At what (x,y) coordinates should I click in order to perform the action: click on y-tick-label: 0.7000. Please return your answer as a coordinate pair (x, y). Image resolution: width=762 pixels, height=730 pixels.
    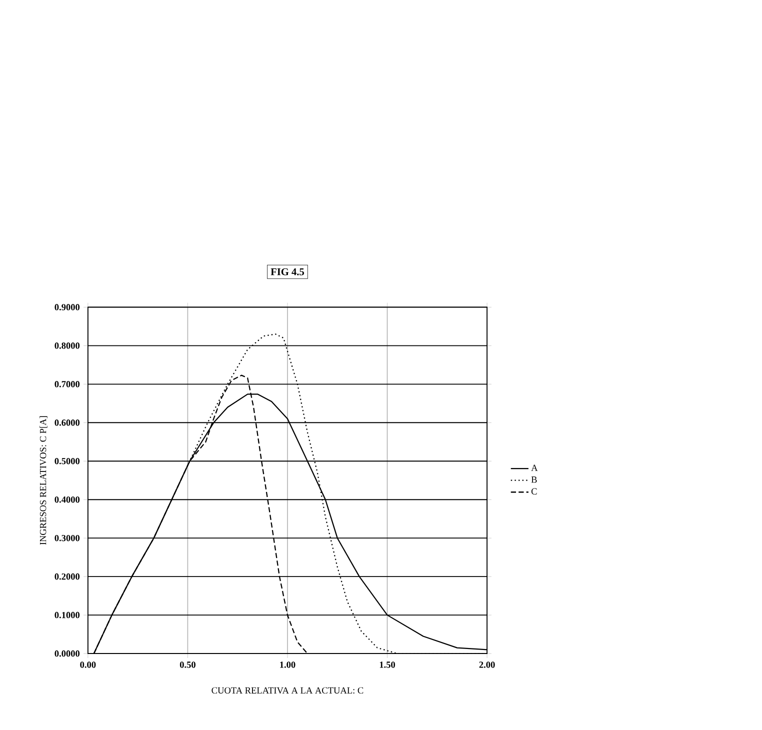
    Looking at the image, I should click on (67, 384).